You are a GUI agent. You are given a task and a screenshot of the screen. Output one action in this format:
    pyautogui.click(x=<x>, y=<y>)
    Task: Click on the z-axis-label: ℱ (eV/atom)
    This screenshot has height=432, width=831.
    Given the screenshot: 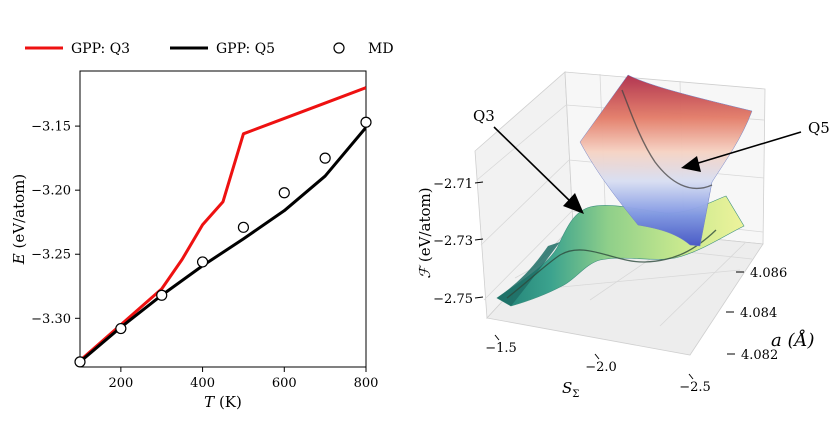 What is the action you would take?
    pyautogui.click(x=425, y=232)
    